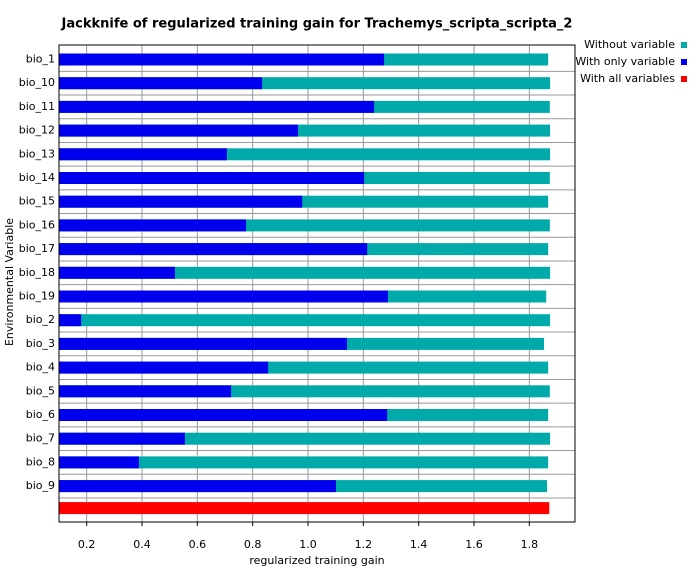 Image resolution: width=700 pixels, height=570 pixels. Describe the element at coordinates (40, 343) in the screenshot. I see `y-tick-label: bio_3` at that location.